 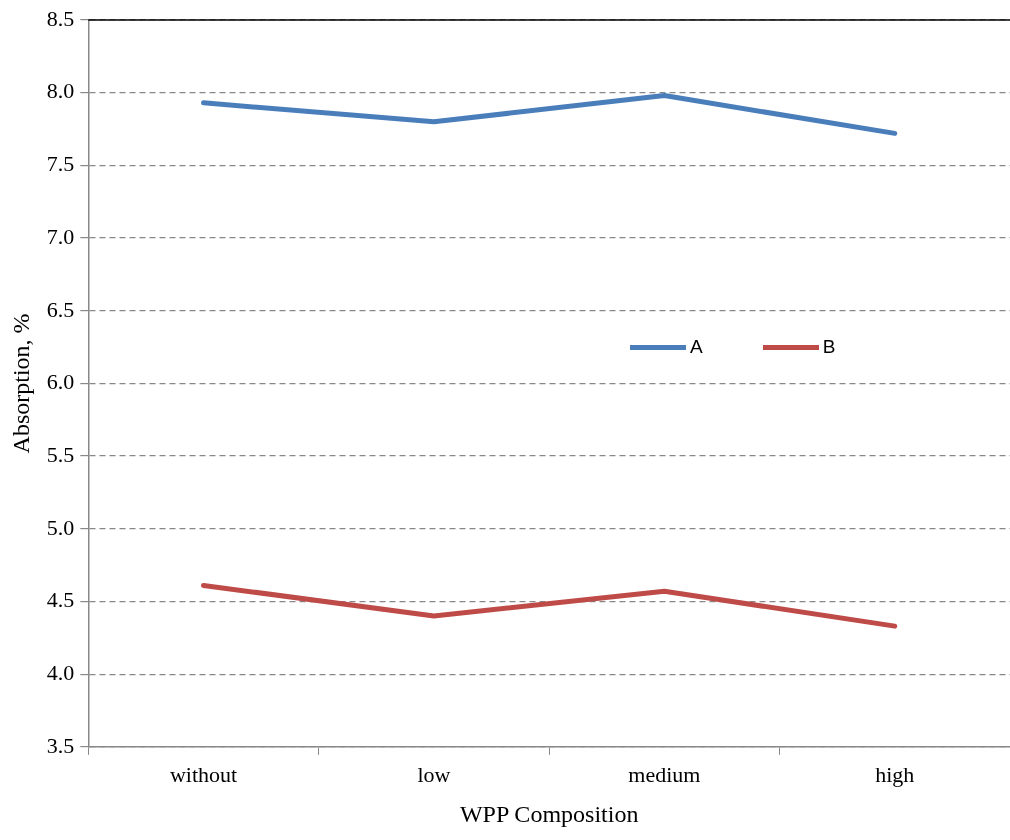 What do you see at coordinates (664, 774) in the screenshot?
I see `x-tick-label: medium` at bounding box center [664, 774].